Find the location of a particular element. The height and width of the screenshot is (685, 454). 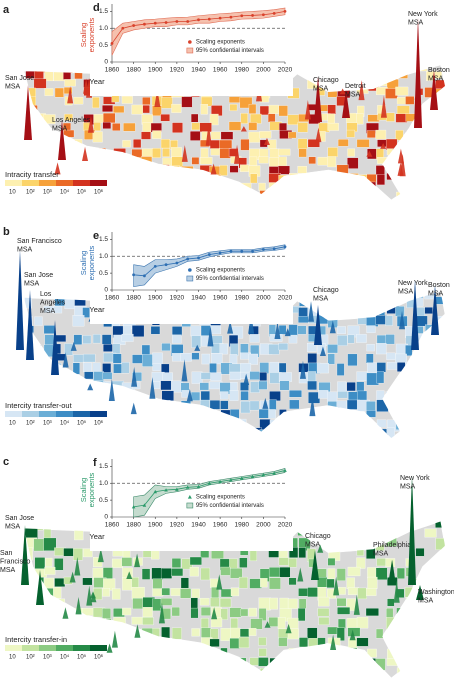

legend-tick: 10 is located at coordinates (12, 424).